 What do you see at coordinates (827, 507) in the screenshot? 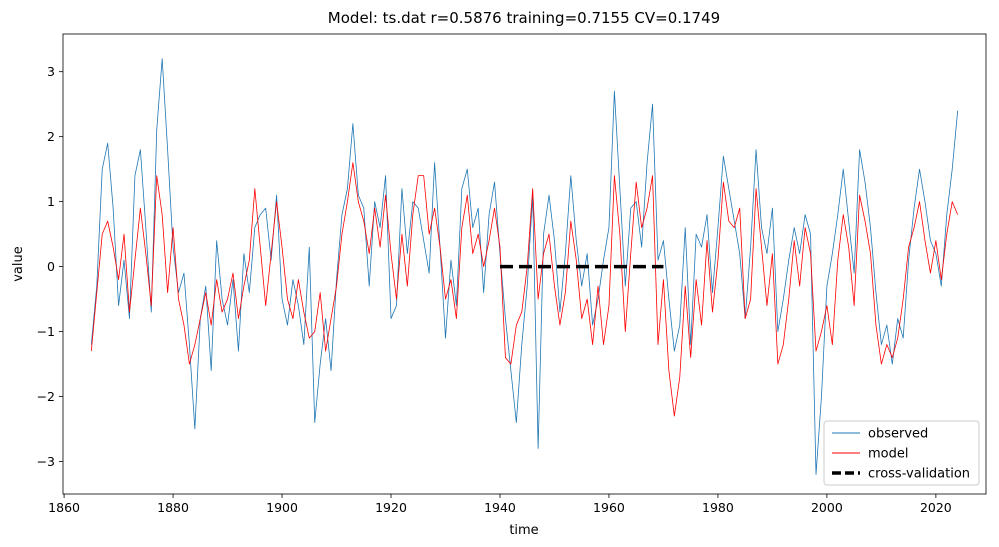
I see `x-tick-label: 2000` at bounding box center [827, 507].